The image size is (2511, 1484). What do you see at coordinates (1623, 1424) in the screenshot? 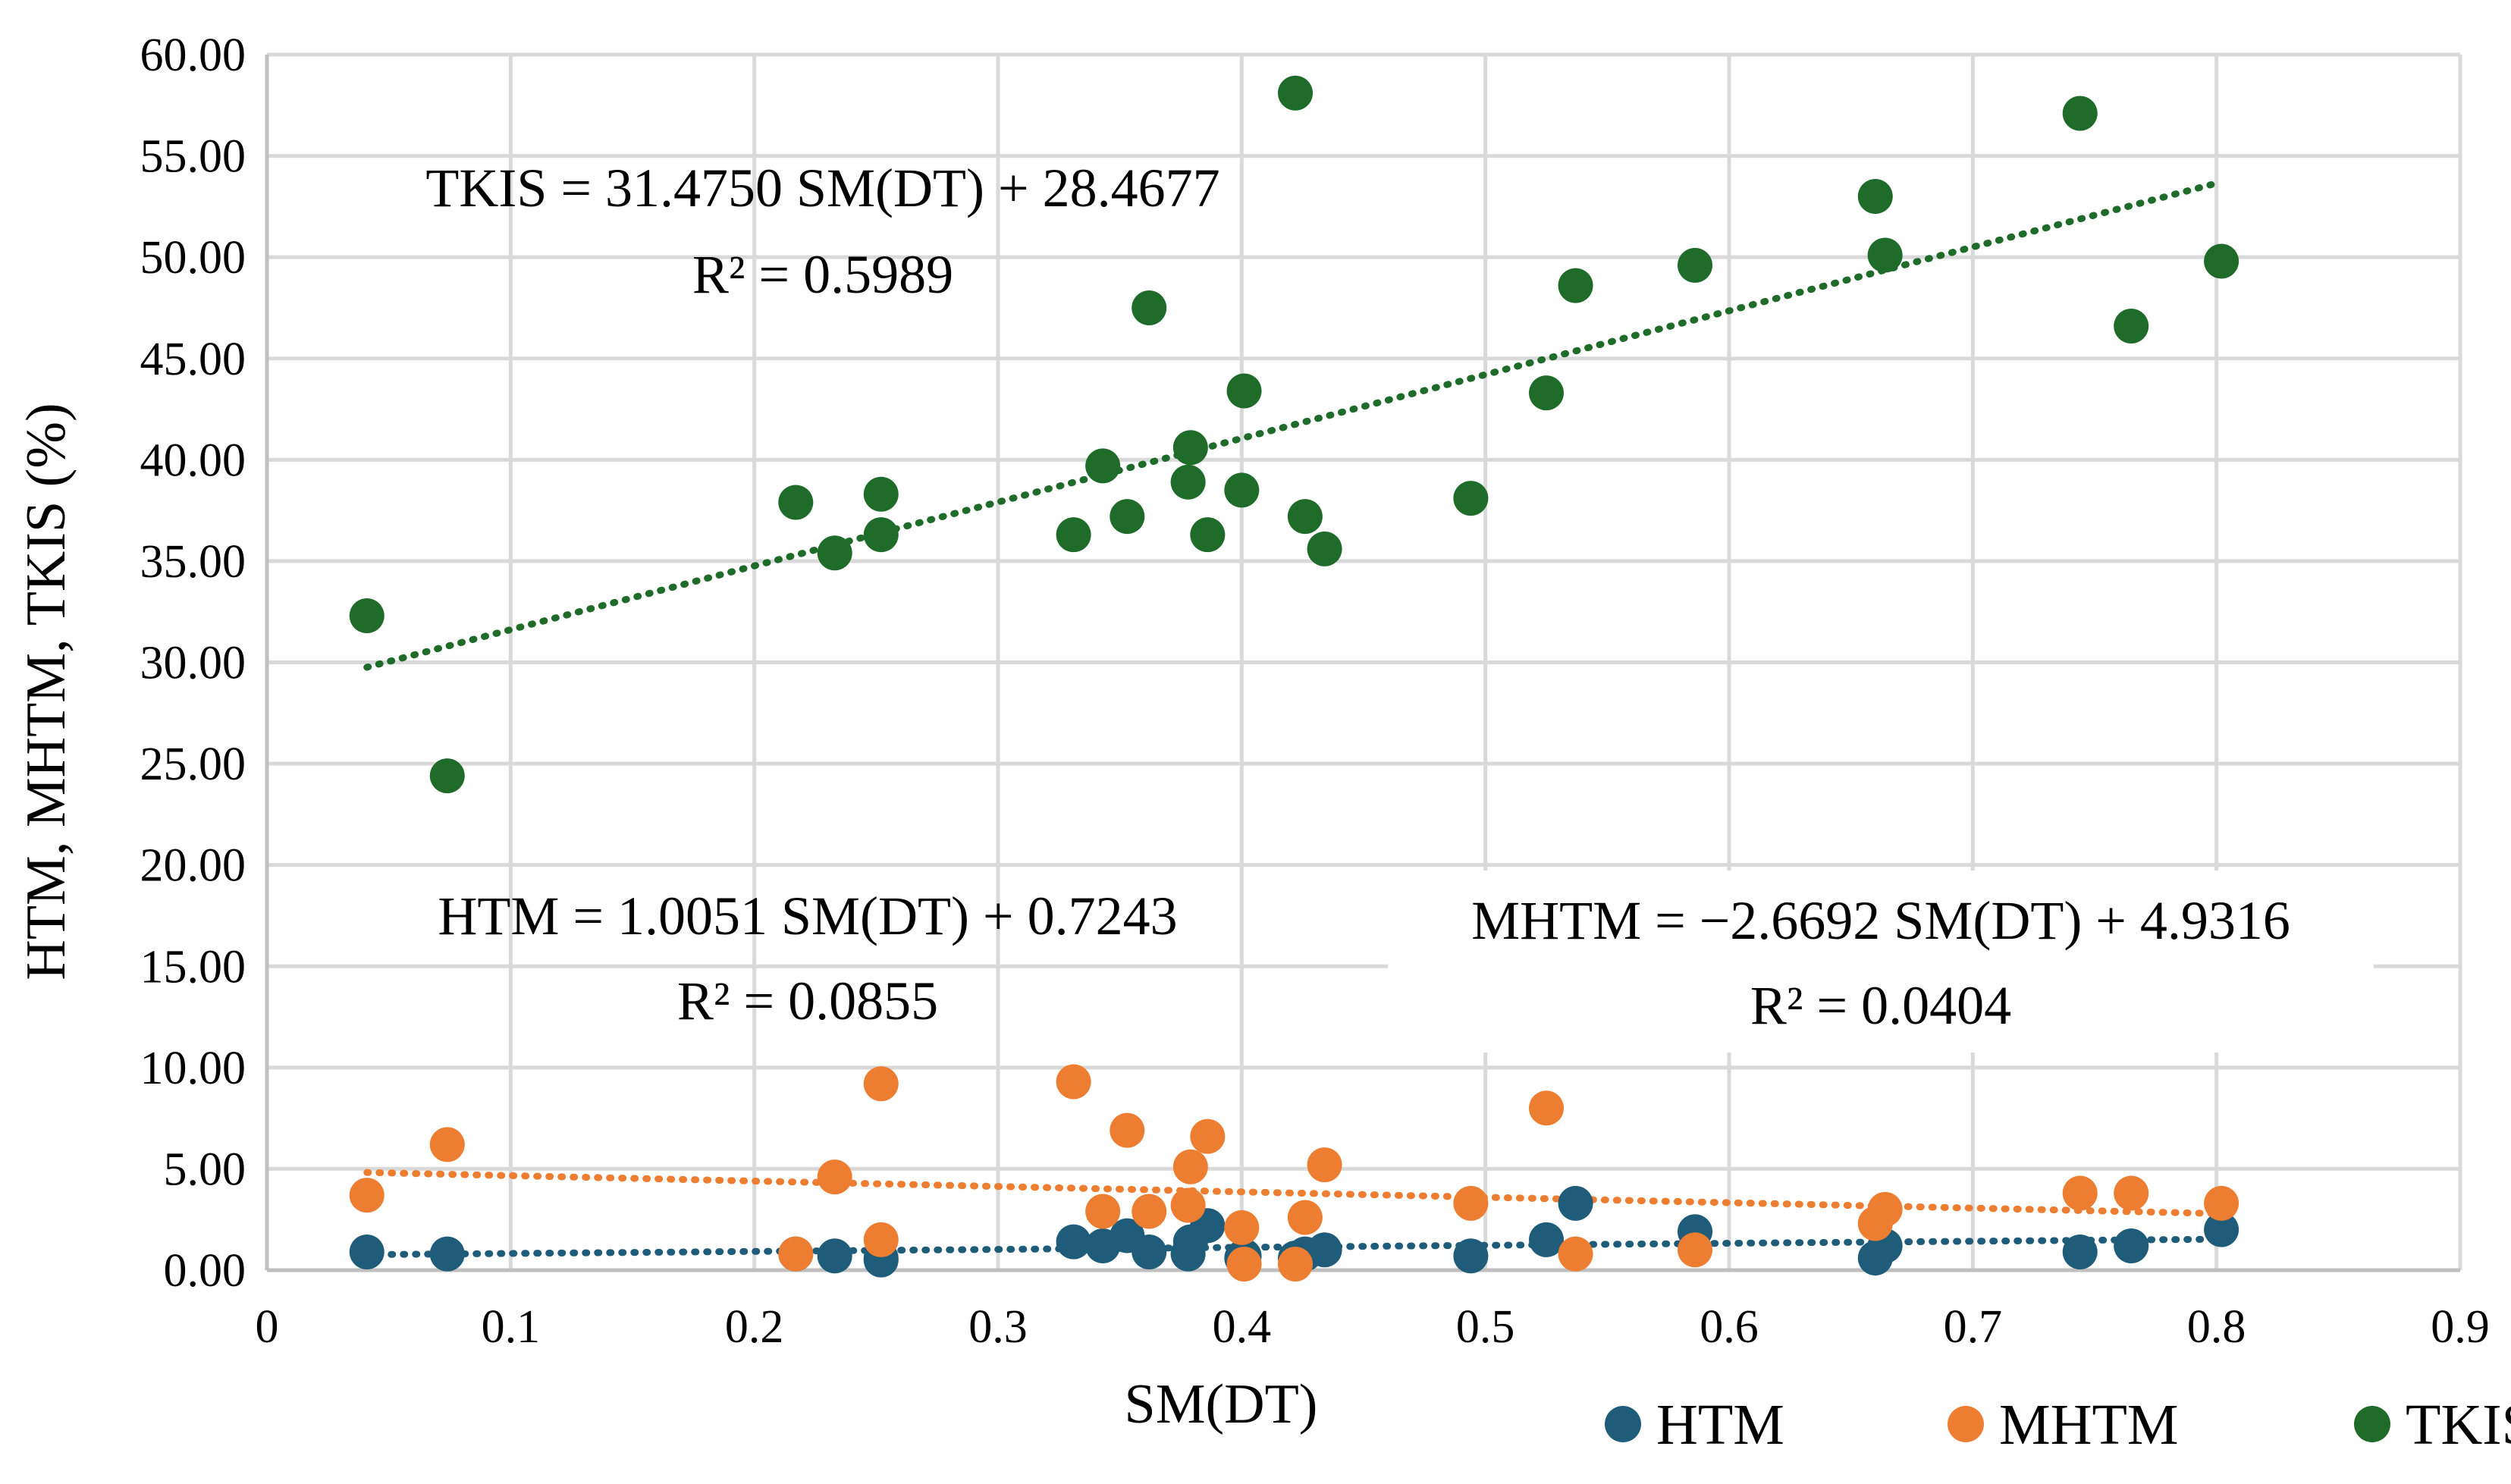
I see `legend-marker-htm` at bounding box center [1623, 1424].